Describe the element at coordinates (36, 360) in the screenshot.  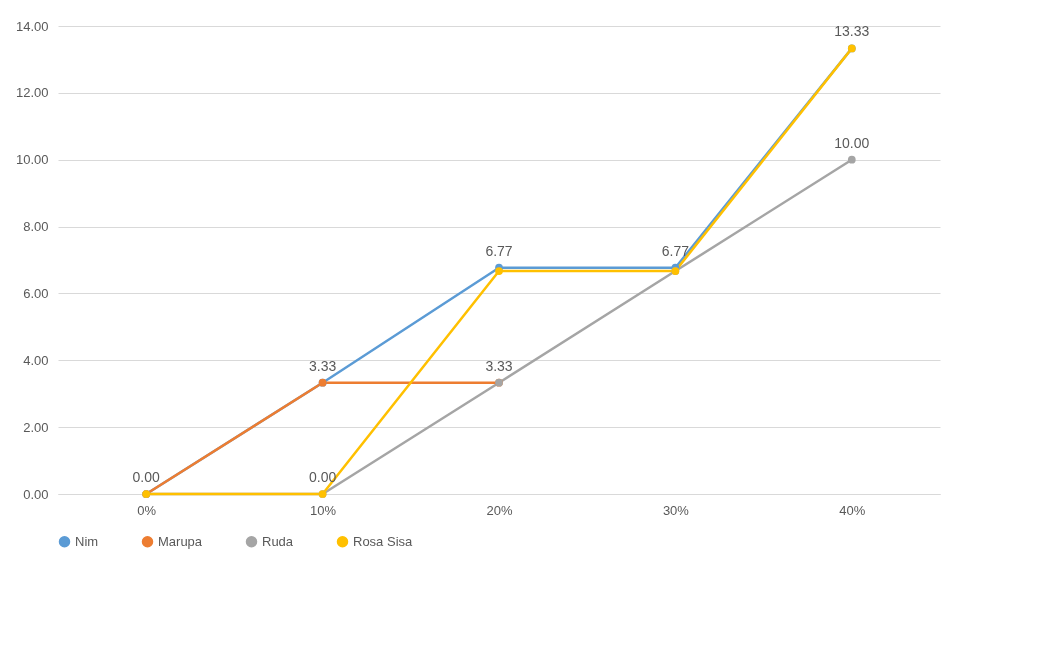
I see `y-tick-label: 4.00` at that location.